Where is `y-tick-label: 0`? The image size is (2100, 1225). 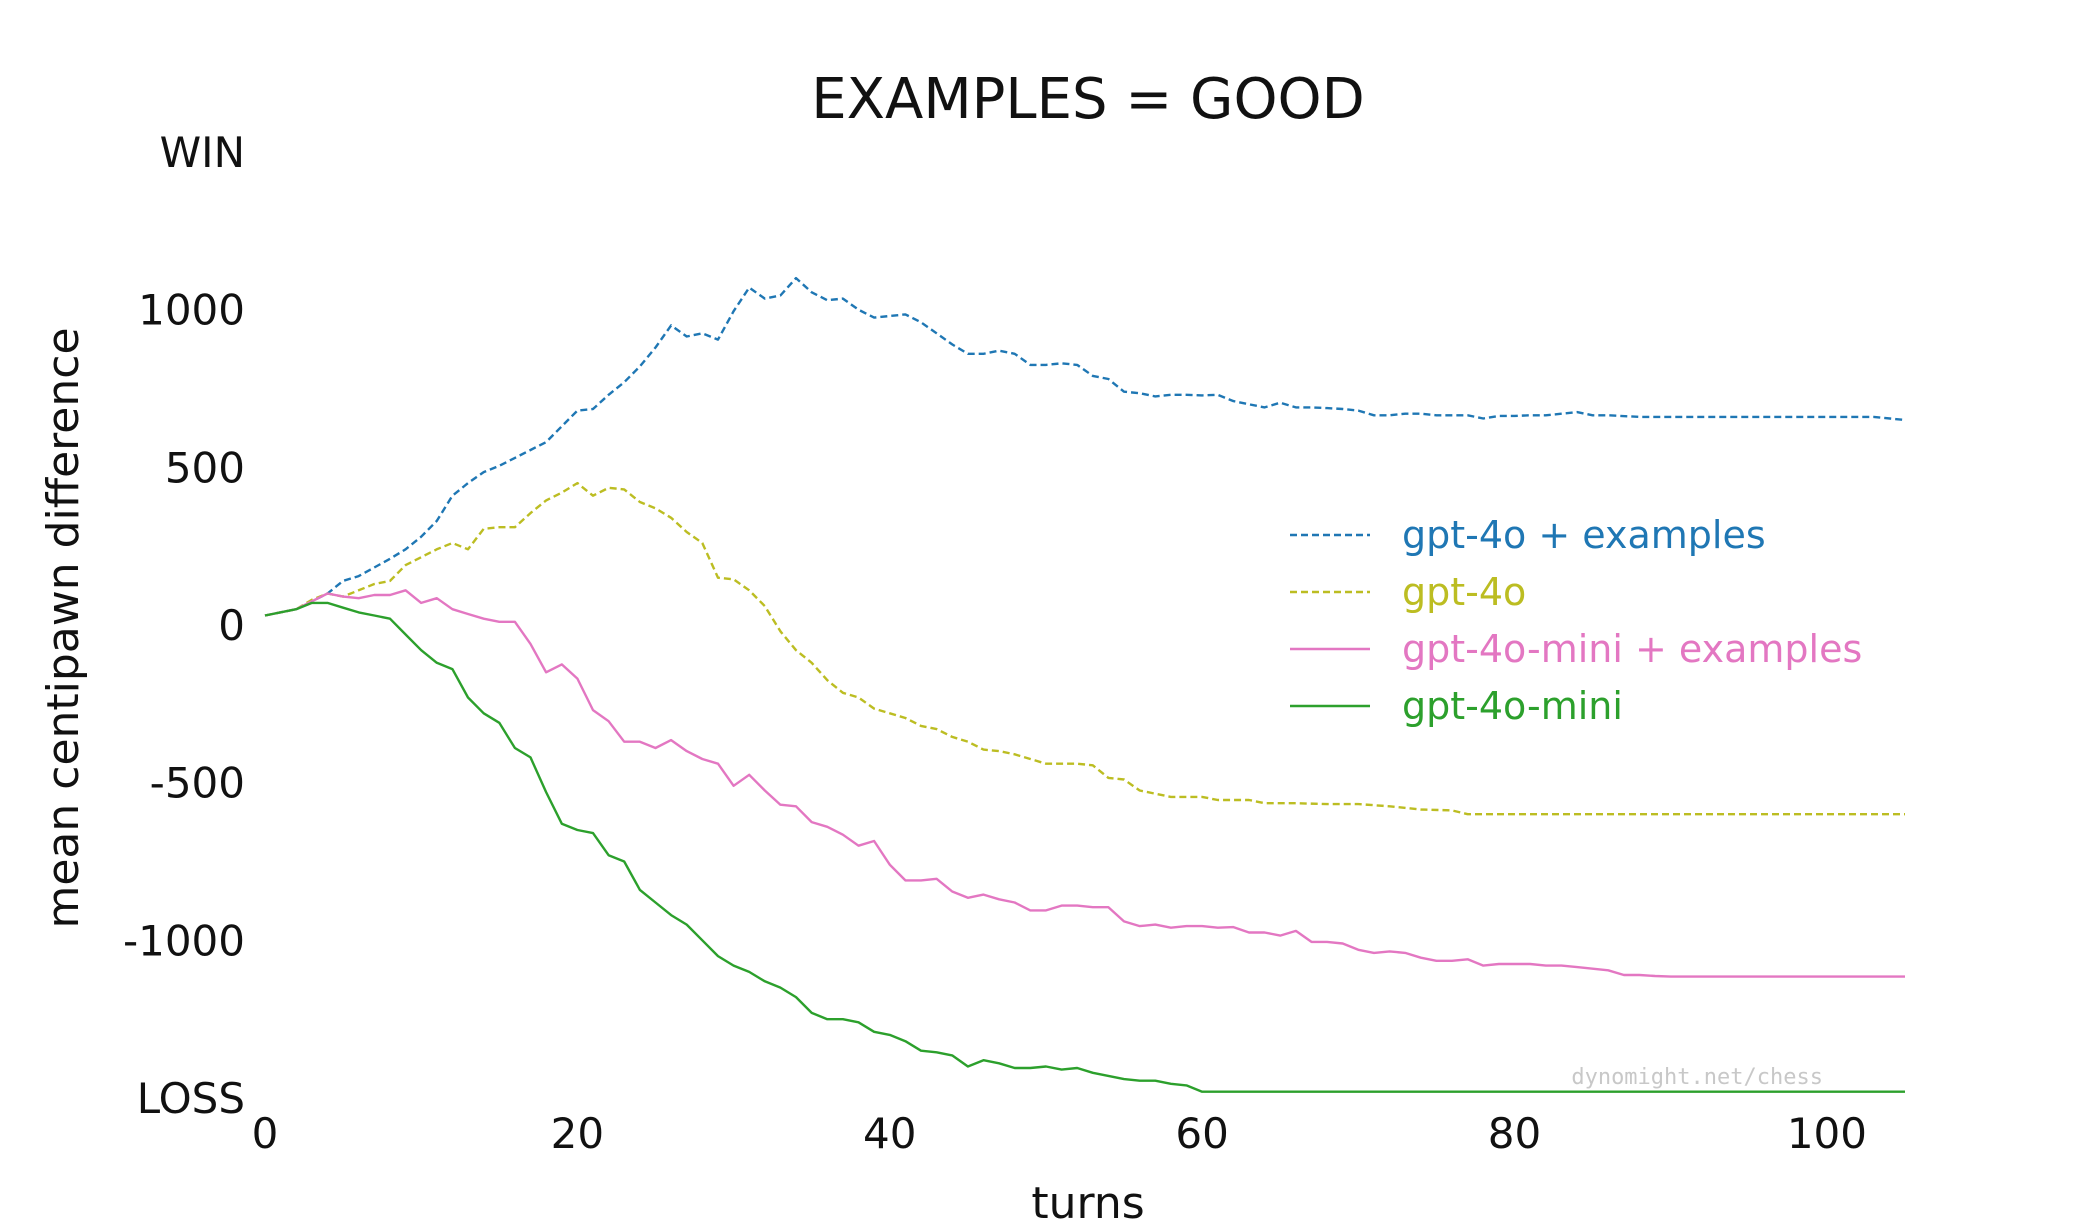 y-tick-label: 0 is located at coordinates (231, 625).